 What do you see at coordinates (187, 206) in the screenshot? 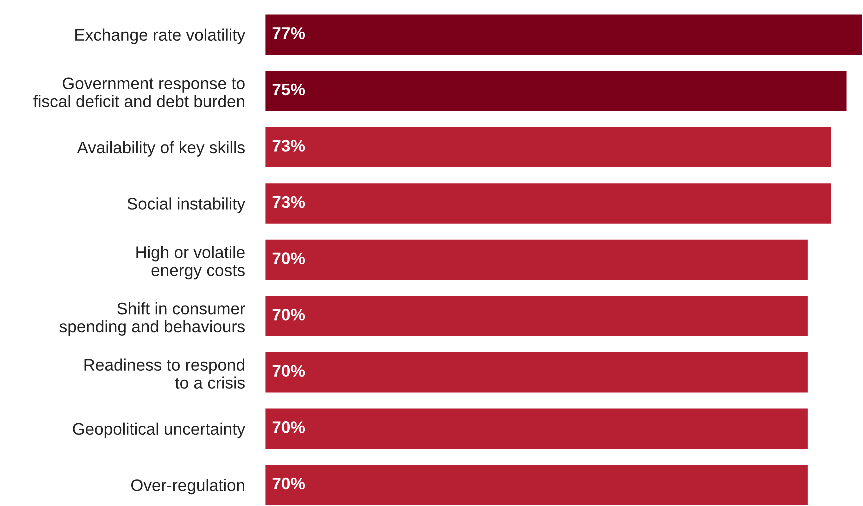
I see `y-tick-label: Social instability` at bounding box center [187, 206].